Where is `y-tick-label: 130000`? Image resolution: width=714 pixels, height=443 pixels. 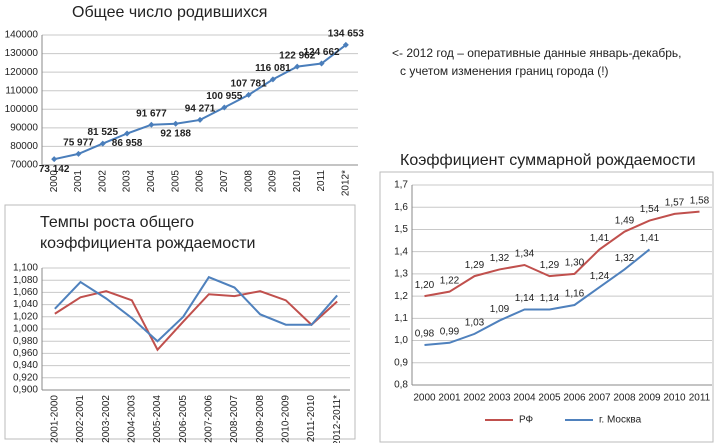 y-tick-label: 130000 is located at coordinates (22, 53).